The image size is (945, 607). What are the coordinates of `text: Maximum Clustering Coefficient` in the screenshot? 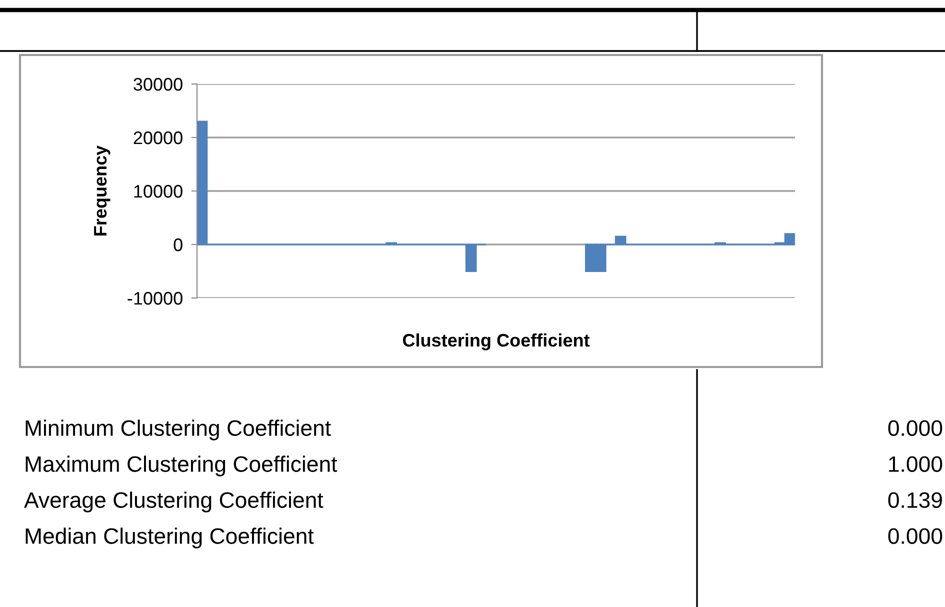 It's located at (182, 466).